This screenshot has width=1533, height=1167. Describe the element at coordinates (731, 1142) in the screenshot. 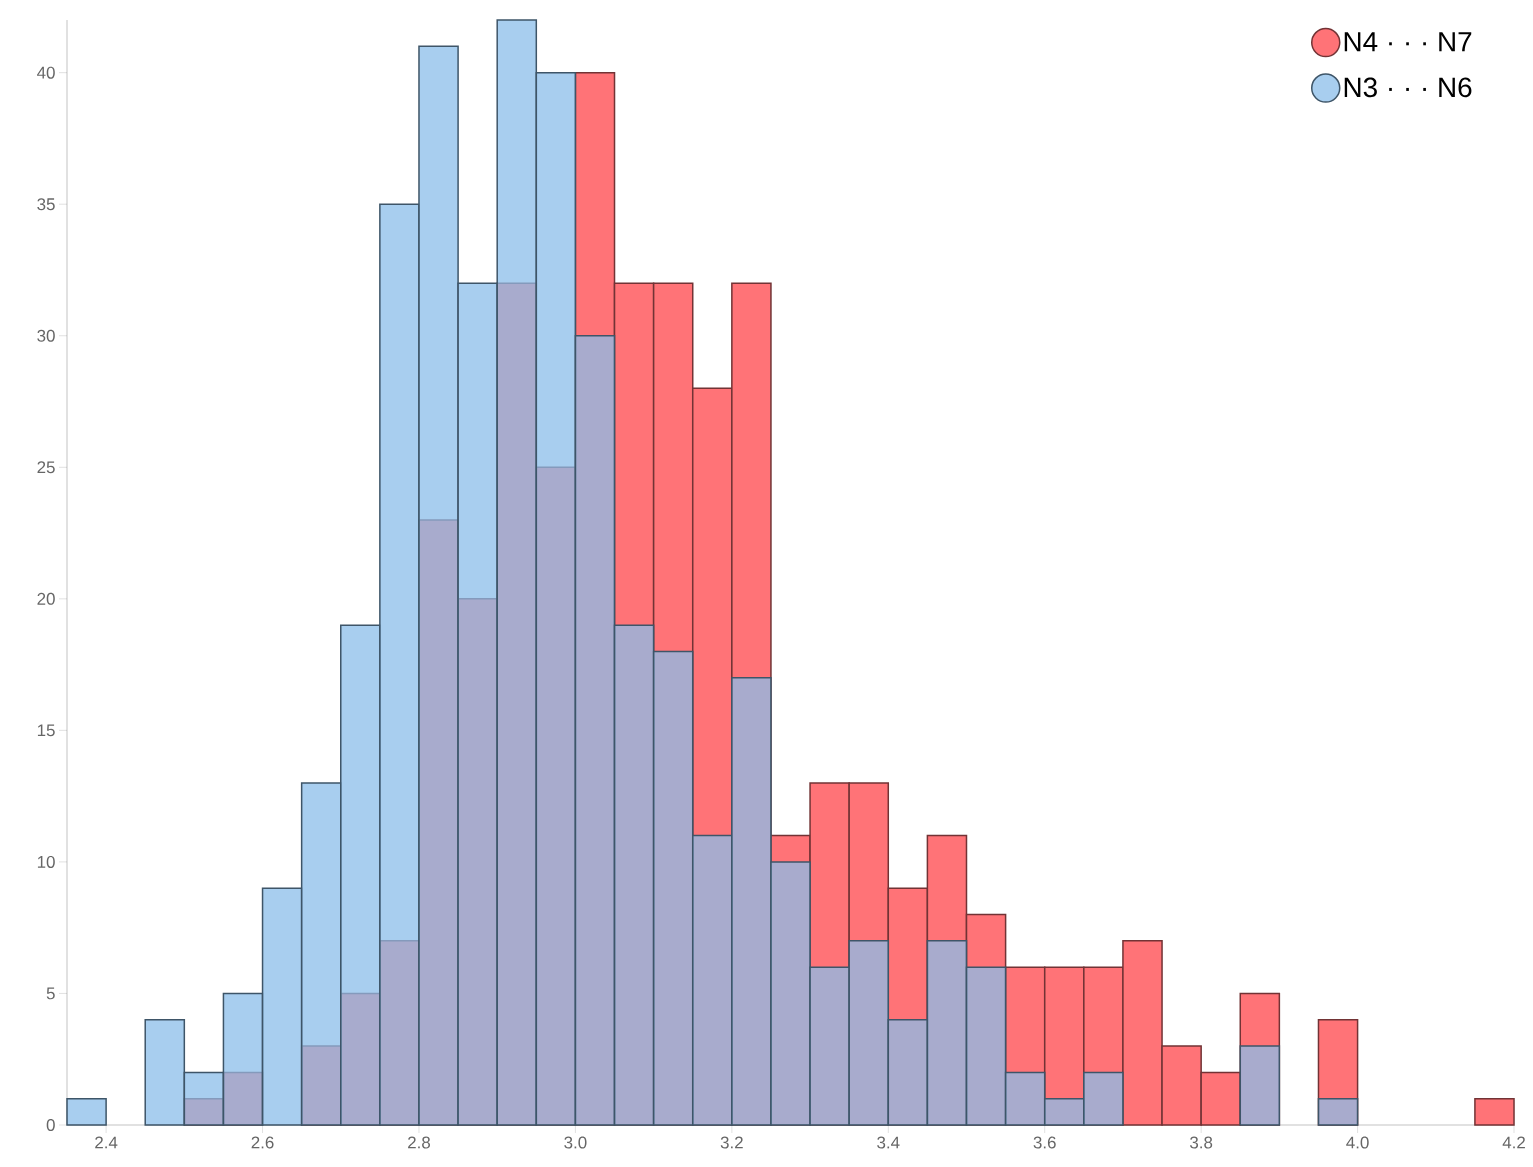

I see `x-tick-label: 3.2` at that location.